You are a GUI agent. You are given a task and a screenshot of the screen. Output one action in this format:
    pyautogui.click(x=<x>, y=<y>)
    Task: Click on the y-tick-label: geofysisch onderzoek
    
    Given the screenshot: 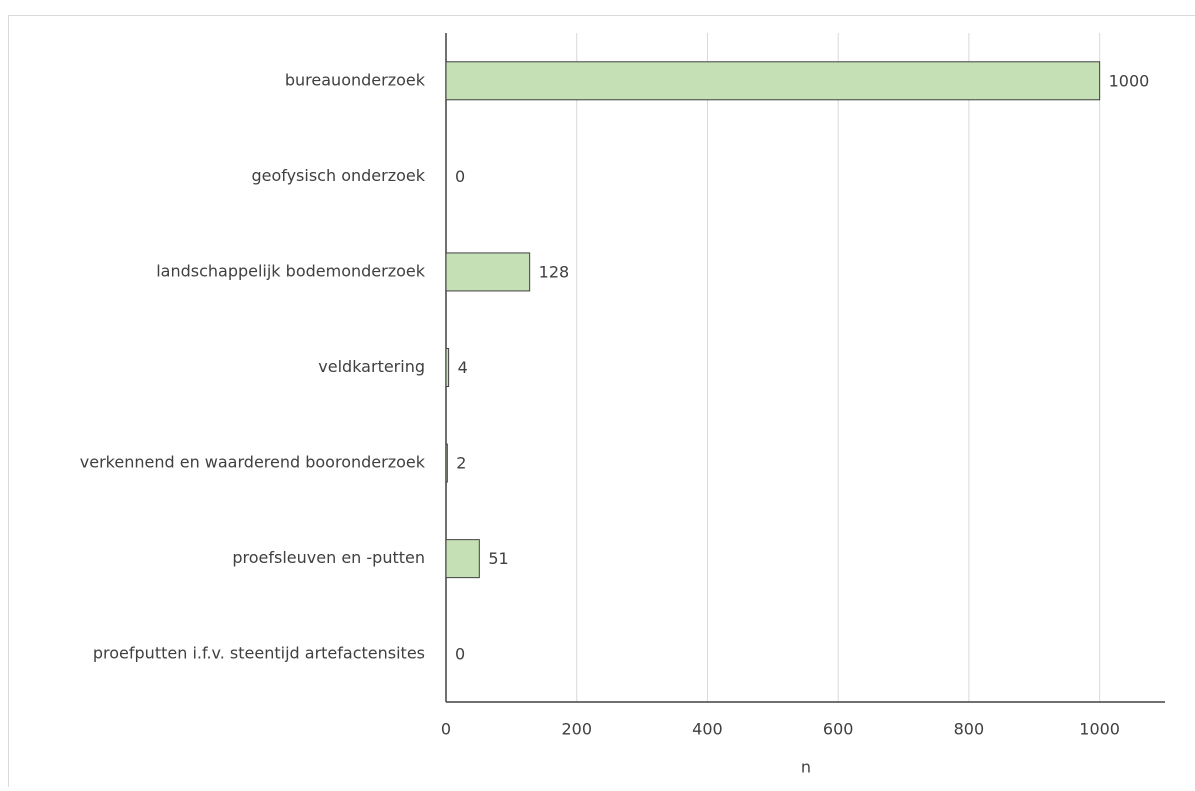 What is the action you would take?
    pyautogui.click(x=338, y=175)
    